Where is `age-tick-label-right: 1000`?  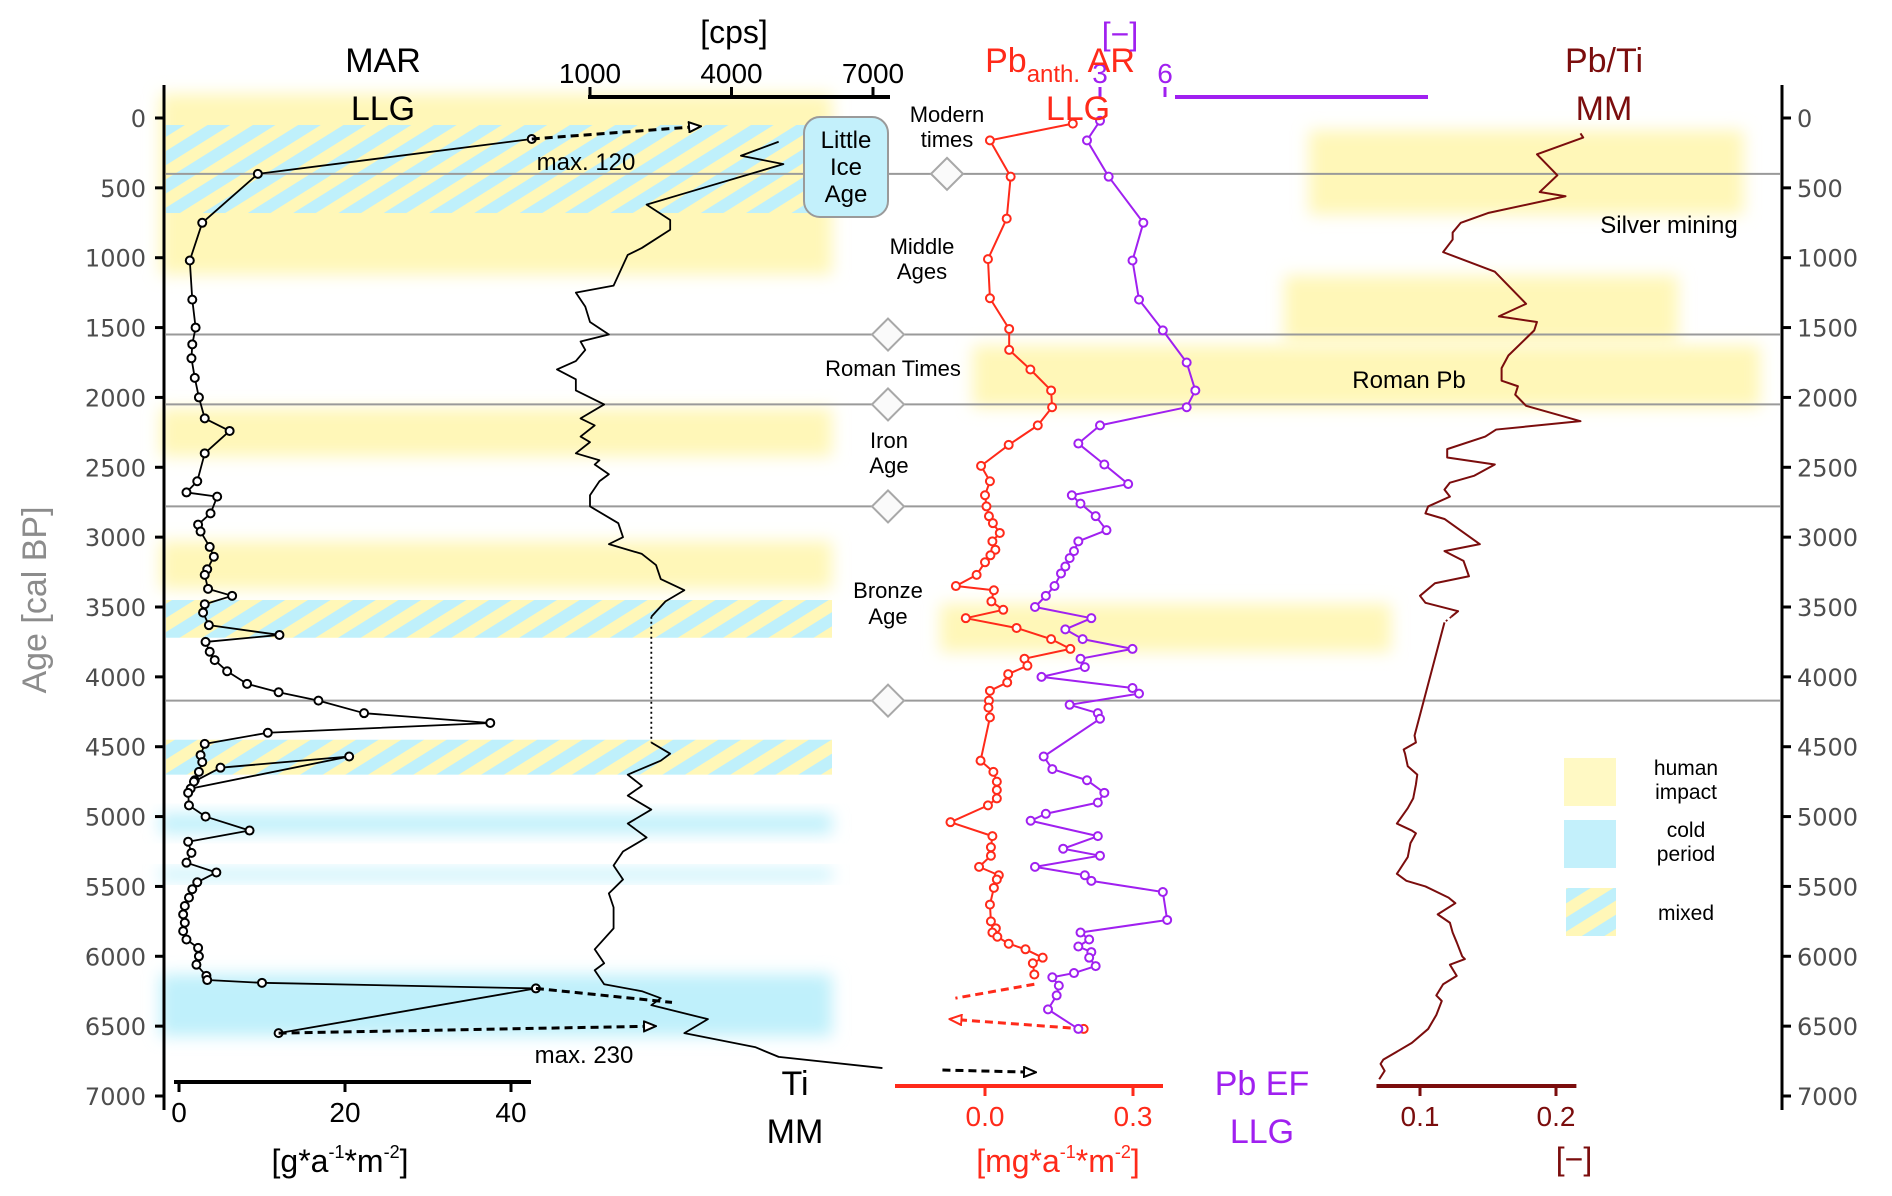
age-tick-label-right: 1000 is located at coordinates (1827, 259).